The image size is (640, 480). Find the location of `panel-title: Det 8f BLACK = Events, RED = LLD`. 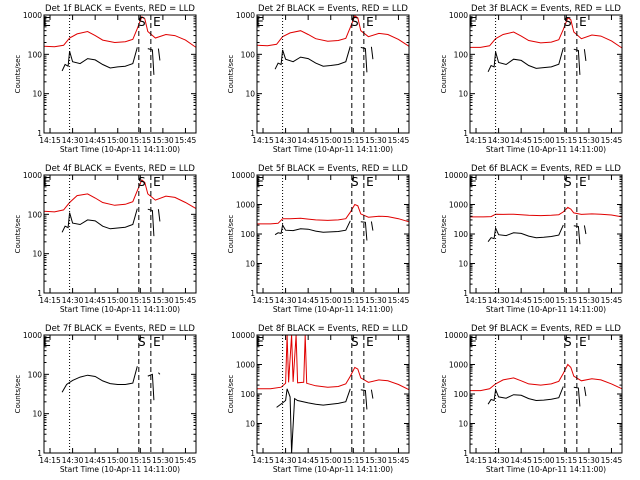

panel-title: Det 8f BLACK = Events, RED = LLD is located at coordinates (333, 329).